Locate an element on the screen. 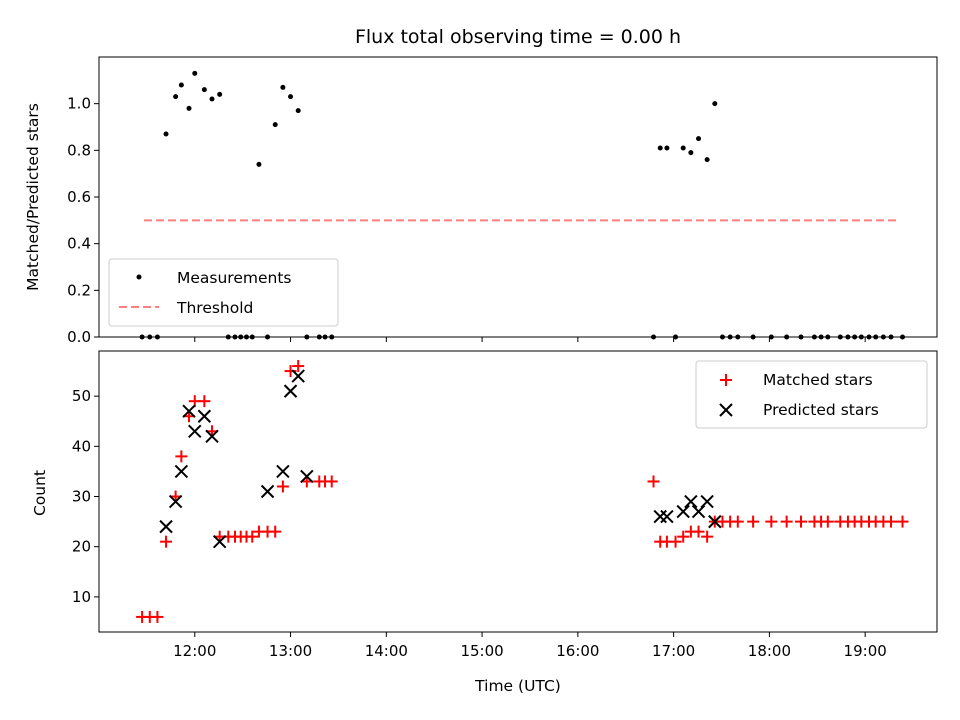  x-tick-label: 16:00 is located at coordinates (577, 651).